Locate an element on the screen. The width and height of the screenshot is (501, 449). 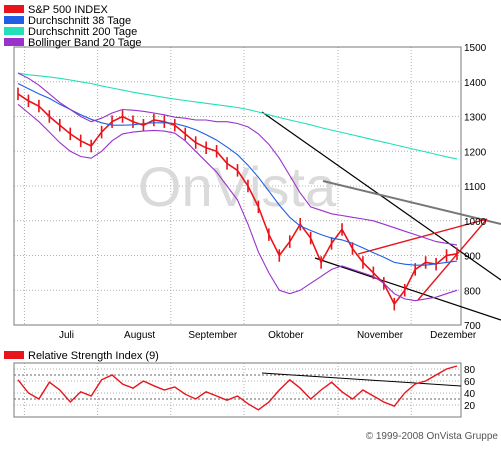
legend-label: Durchschnitt 200 Tage is located at coordinates (82, 32).